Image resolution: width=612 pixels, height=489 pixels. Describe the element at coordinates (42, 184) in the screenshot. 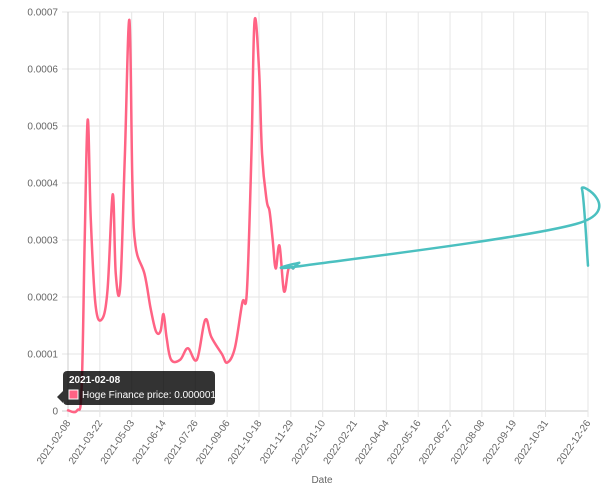

I see `y-tick-label: 0.0004` at that location.